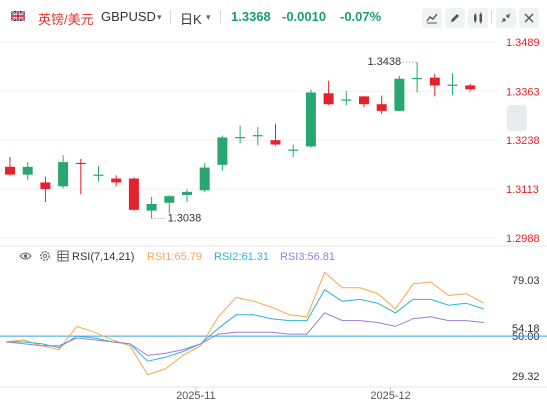 The image size is (547, 405). What do you see at coordinates (63, 257) in the screenshot?
I see `indicator-menu-icon` at bounding box center [63, 257].